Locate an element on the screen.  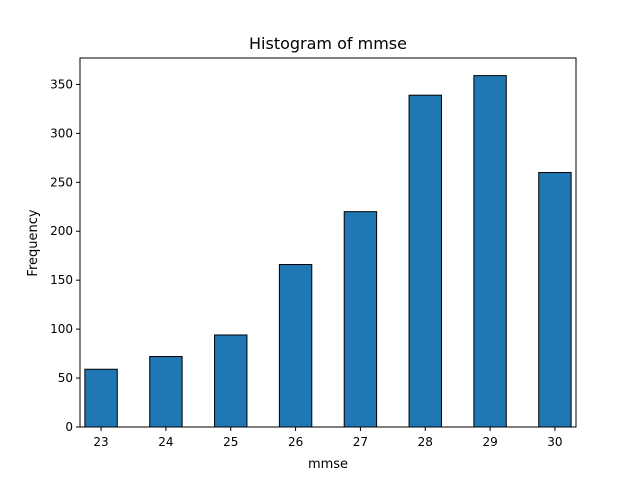
x-tick-label: 24 is located at coordinates (165, 442).